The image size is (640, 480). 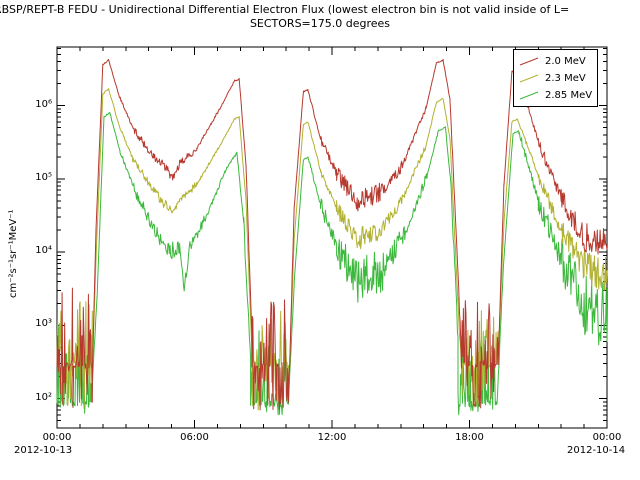 I want to click on y-tick-label: 10⁴, so click(x=43, y=251).